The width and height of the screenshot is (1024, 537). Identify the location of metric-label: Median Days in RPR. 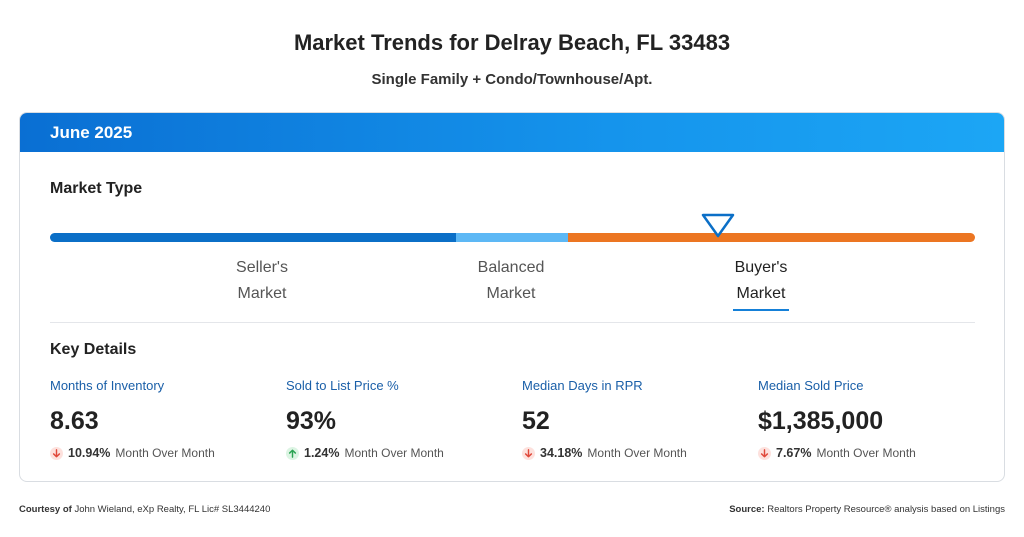
(582, 385).